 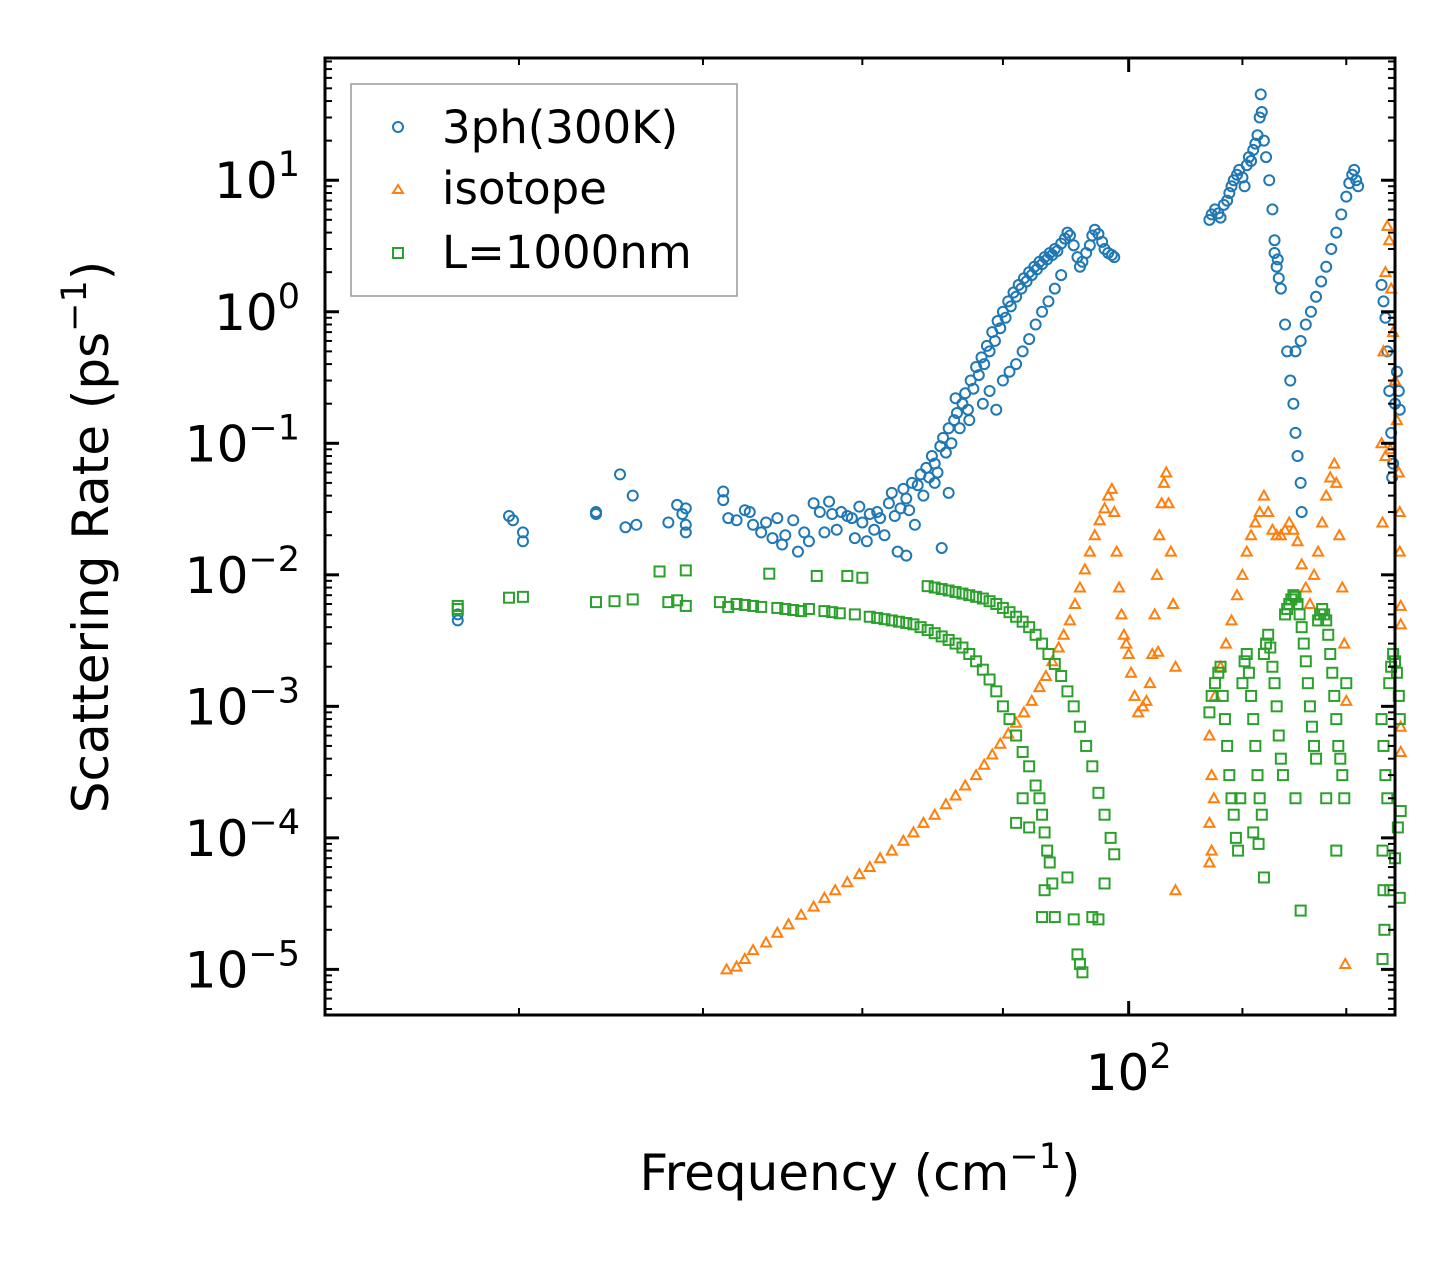 What do you see at coordinates (242, 835) in the screenshot?
I see `y-tick-label: 10⁻⁴` at bounding box center [242, 835].